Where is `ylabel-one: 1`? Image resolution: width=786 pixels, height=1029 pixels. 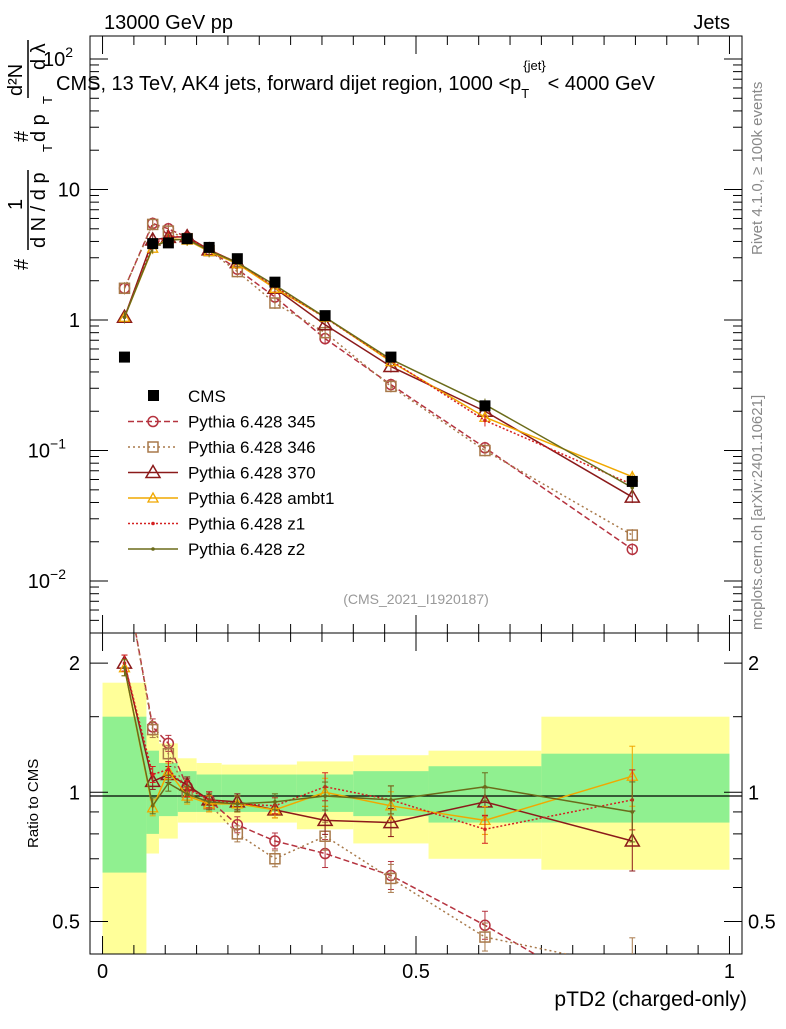
ylabel-one: 1 is located at coordinates (16, 204).